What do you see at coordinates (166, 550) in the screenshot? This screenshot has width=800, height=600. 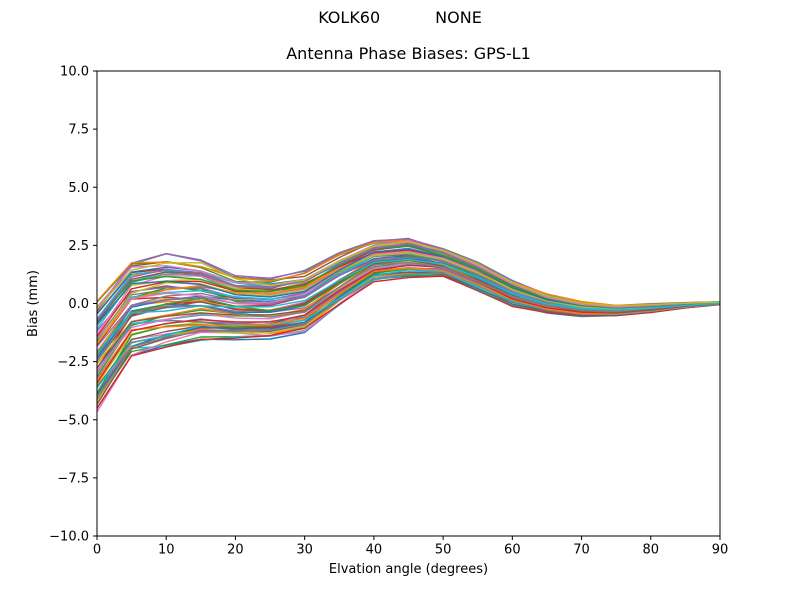 I see `x-tick-label: 10` at bounding box center [166, 550].